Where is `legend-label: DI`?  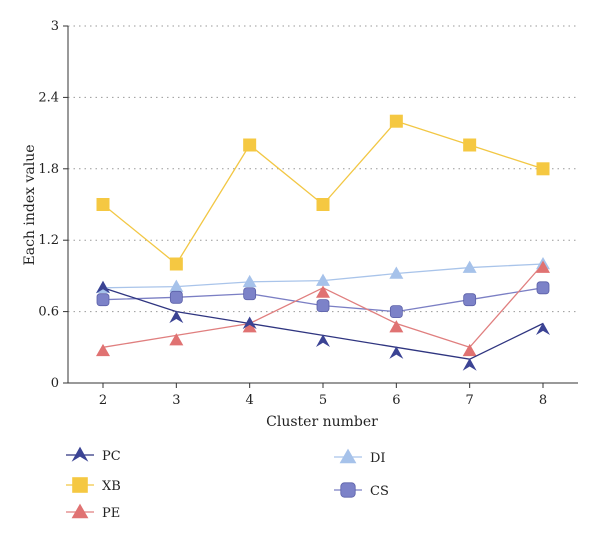 legend-label: DI is located at coordinates (378, 458).